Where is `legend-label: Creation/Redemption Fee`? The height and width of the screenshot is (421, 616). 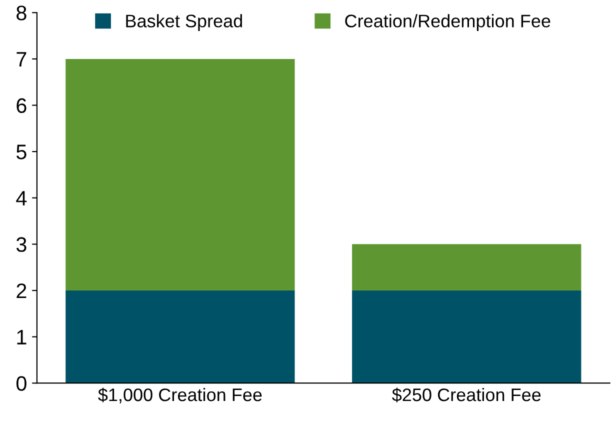 legend-label: Creation/Redemption Fee is located at coordinates (447, 22).